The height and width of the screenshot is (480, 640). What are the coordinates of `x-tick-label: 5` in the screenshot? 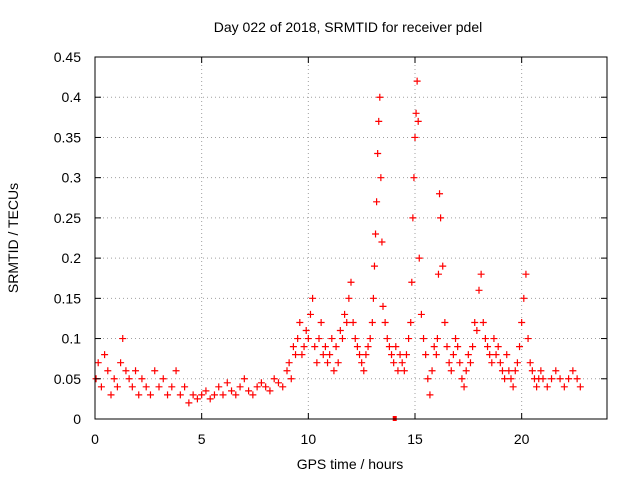 It's located at (202, 439).